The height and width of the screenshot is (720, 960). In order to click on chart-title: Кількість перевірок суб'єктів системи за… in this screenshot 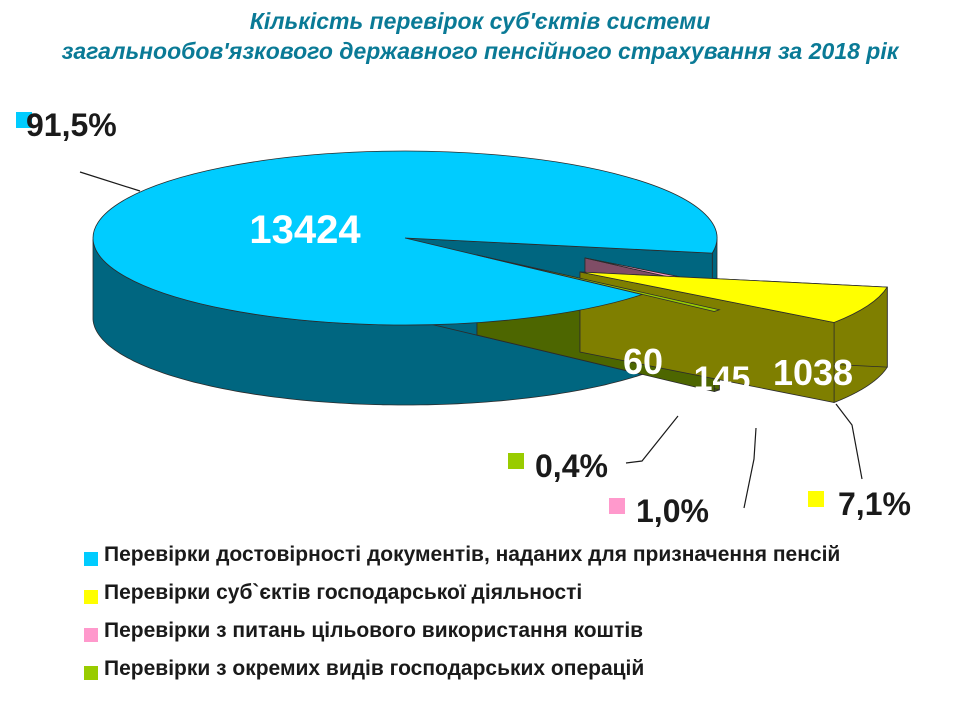, I will do `click(480, 36)`.